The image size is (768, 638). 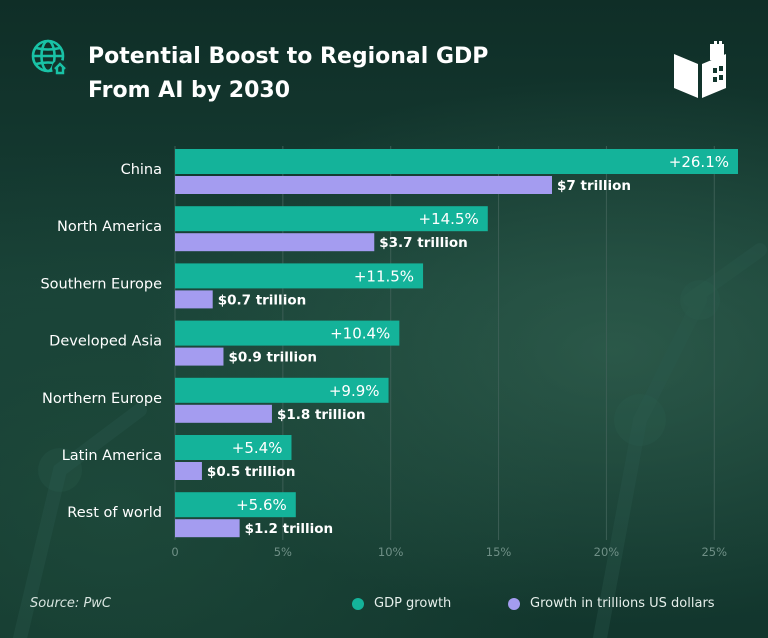 I want to click on legend-item-usd-growth: Growth in trillions US dollars, so click(x=611, y=603).